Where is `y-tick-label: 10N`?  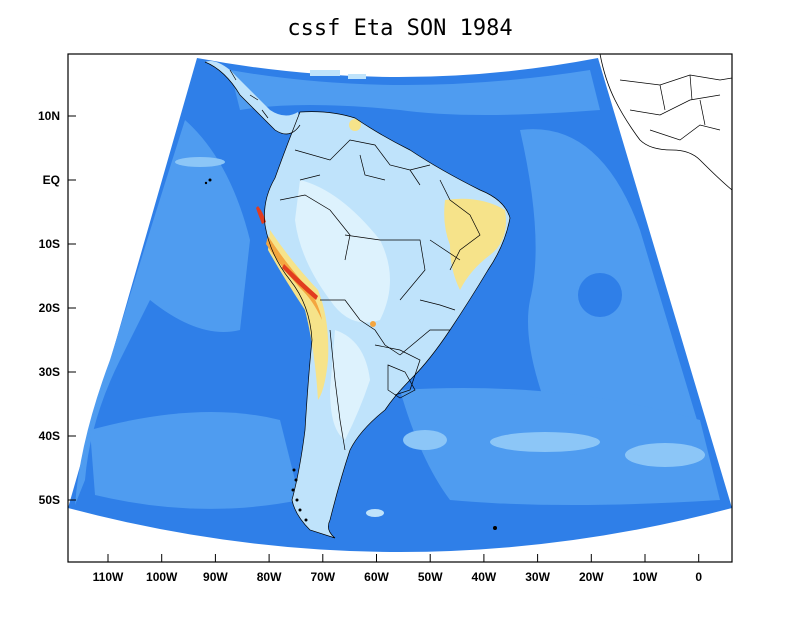 y-tick-label: 10N is located at coordinates (49, 116).